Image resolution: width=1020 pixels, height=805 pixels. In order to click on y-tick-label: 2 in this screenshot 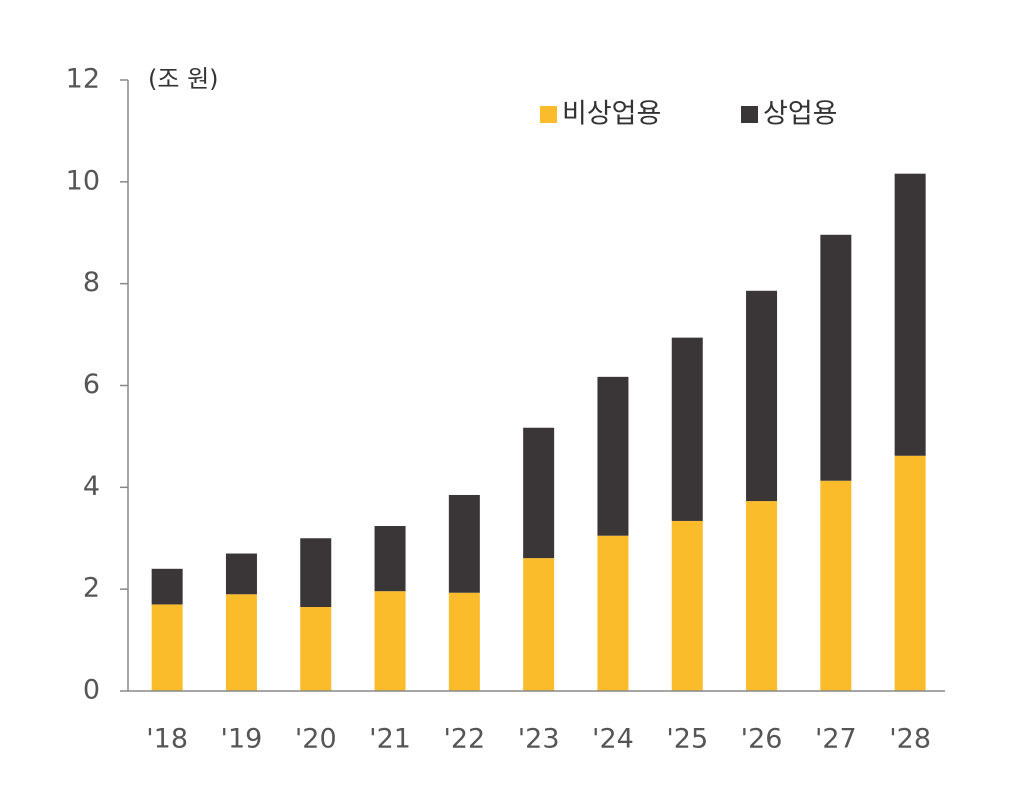, I will do `click(91, 588)`.